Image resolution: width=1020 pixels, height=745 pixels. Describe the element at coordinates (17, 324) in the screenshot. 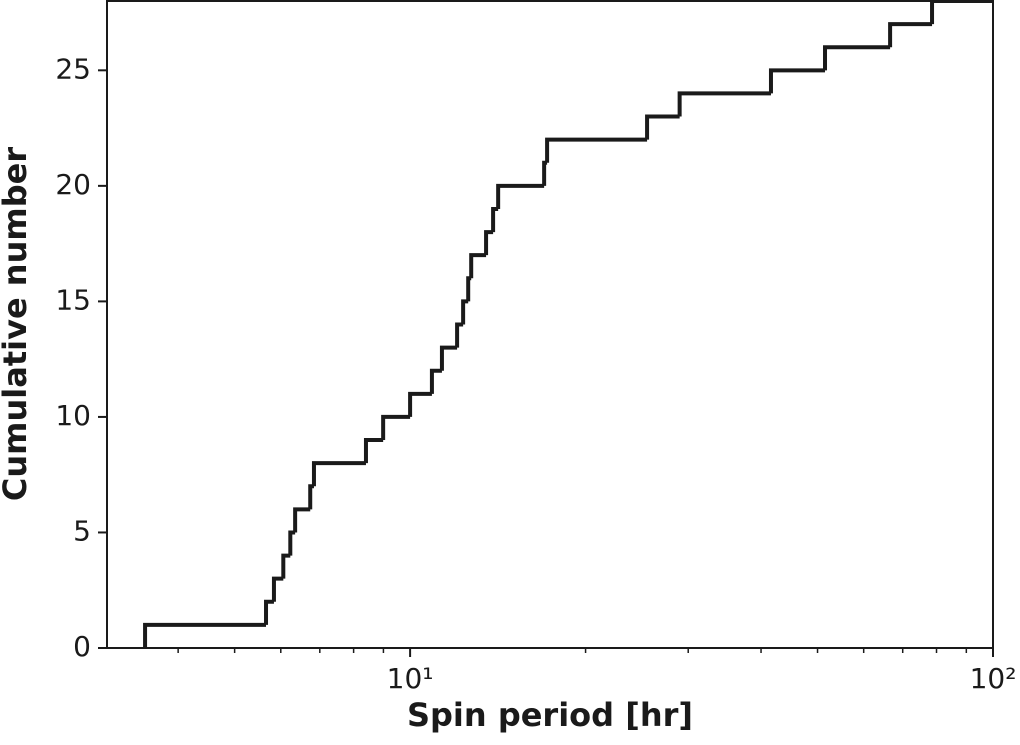

I see `y-axis-label: Cumulative number` at that location.